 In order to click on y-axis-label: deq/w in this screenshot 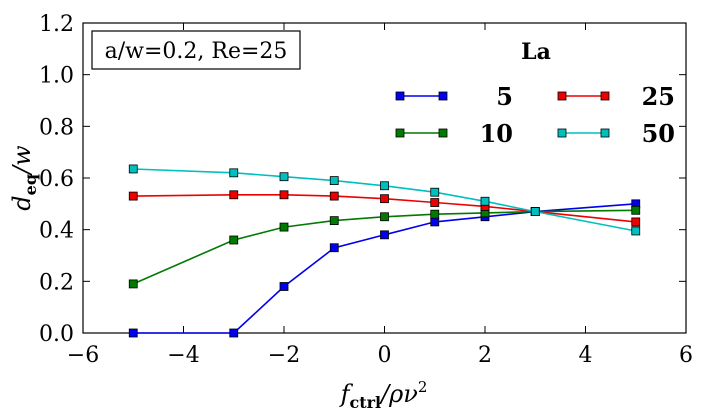, I will do `click(24, 178)`.